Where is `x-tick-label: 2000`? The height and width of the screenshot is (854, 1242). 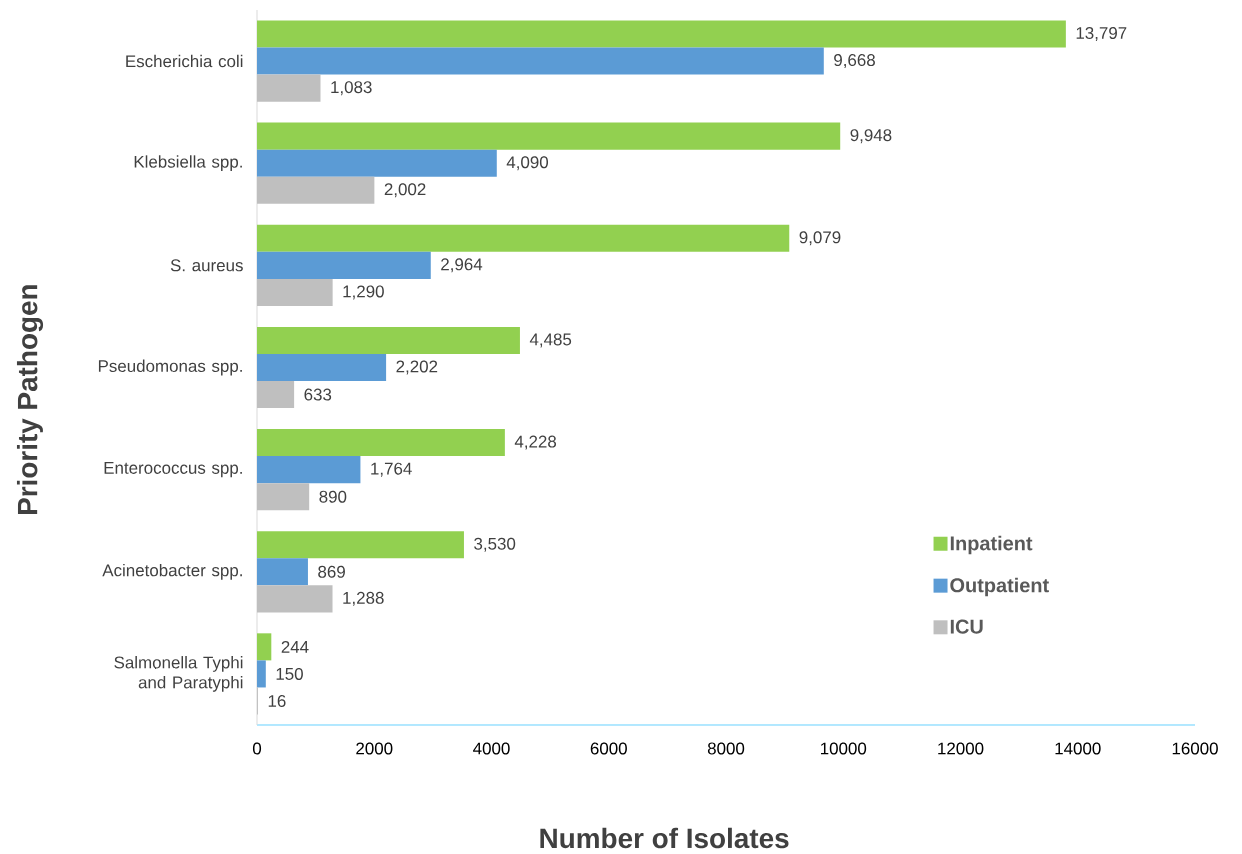
x-tick-label: 2000 is located at coordinates (374, 748).